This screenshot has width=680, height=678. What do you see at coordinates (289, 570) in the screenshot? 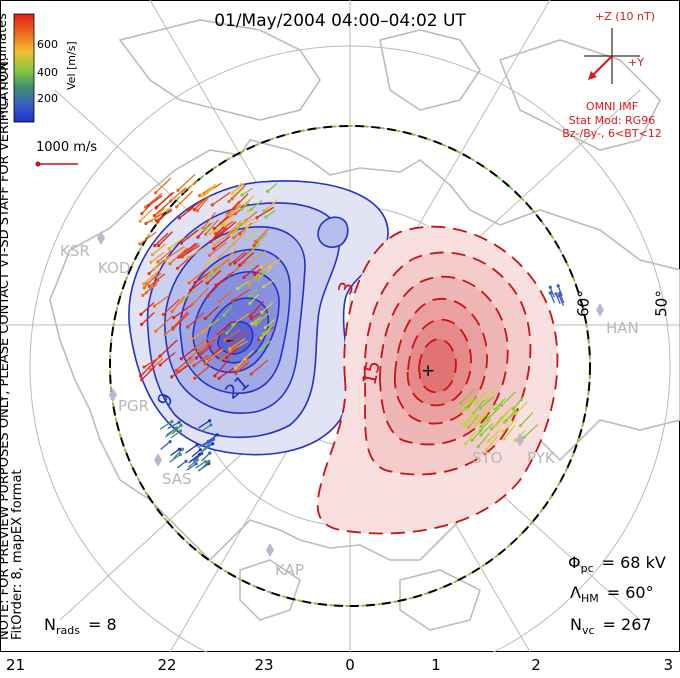
I see `radar-label: KAP` at bounding box center [289, 570].